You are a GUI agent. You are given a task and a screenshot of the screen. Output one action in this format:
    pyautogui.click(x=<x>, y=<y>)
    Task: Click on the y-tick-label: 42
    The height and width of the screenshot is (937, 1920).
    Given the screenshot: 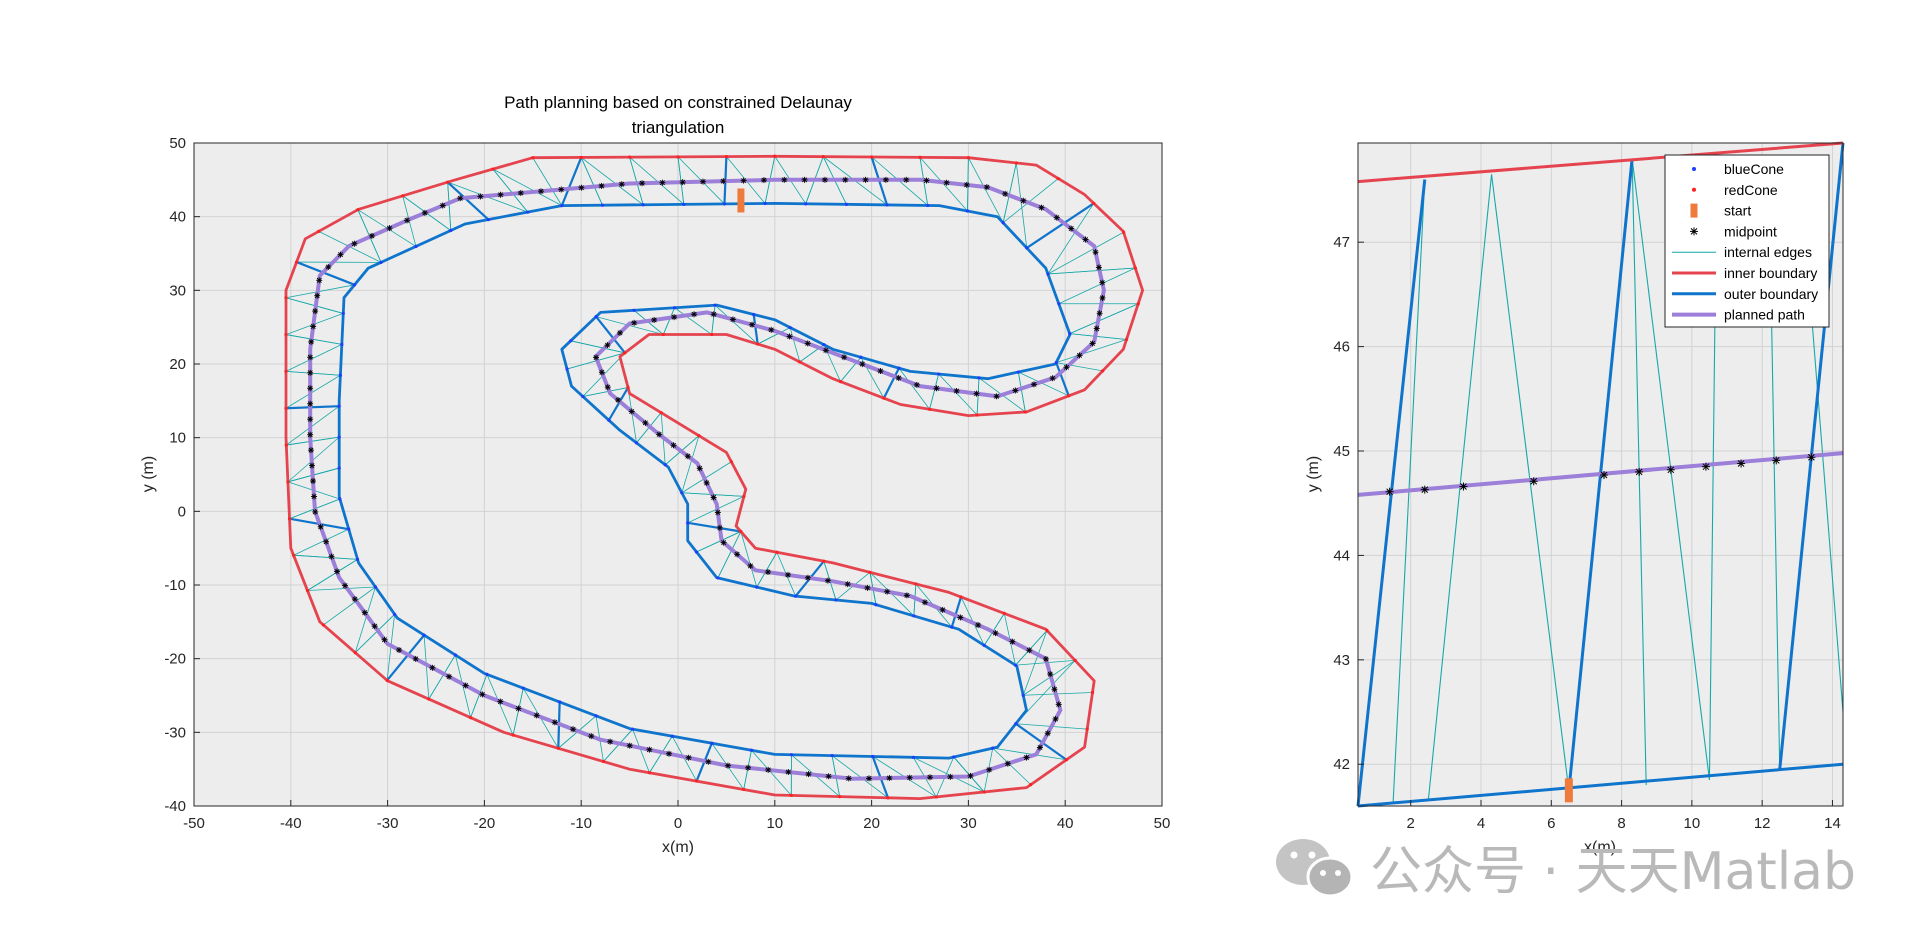 What is the action you would take?
    pyautogui.click(x=1341, y=764)
    